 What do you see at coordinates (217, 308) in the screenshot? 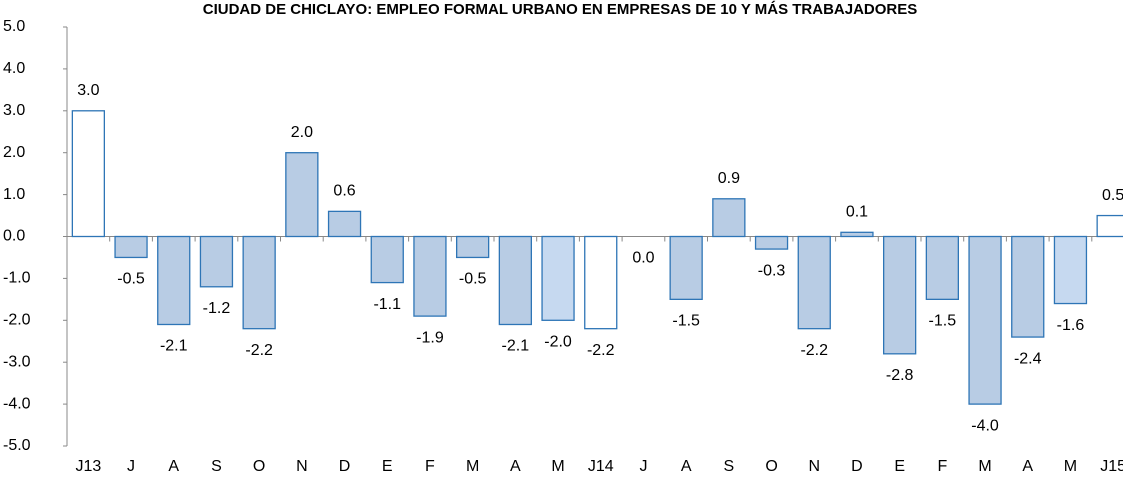
I see `value-label: -1.2` at bounding box center [217, 308].